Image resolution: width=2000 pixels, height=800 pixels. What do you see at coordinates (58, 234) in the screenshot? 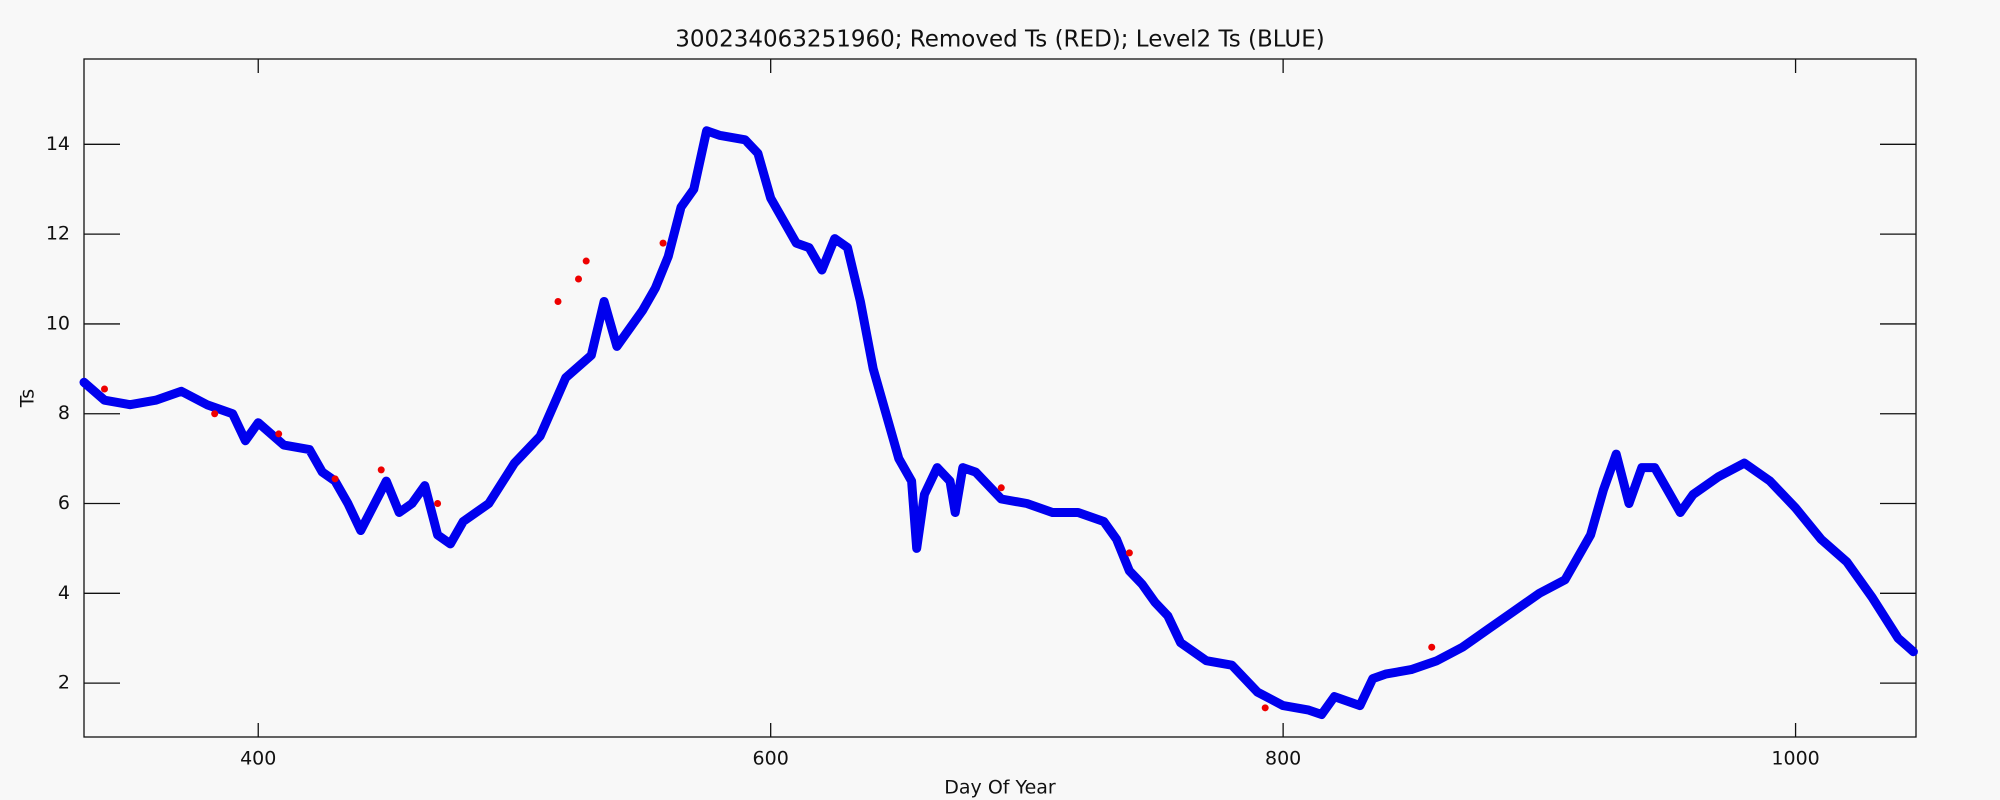
I see `y-tick-label: 12` at bounding box center [58, 234].